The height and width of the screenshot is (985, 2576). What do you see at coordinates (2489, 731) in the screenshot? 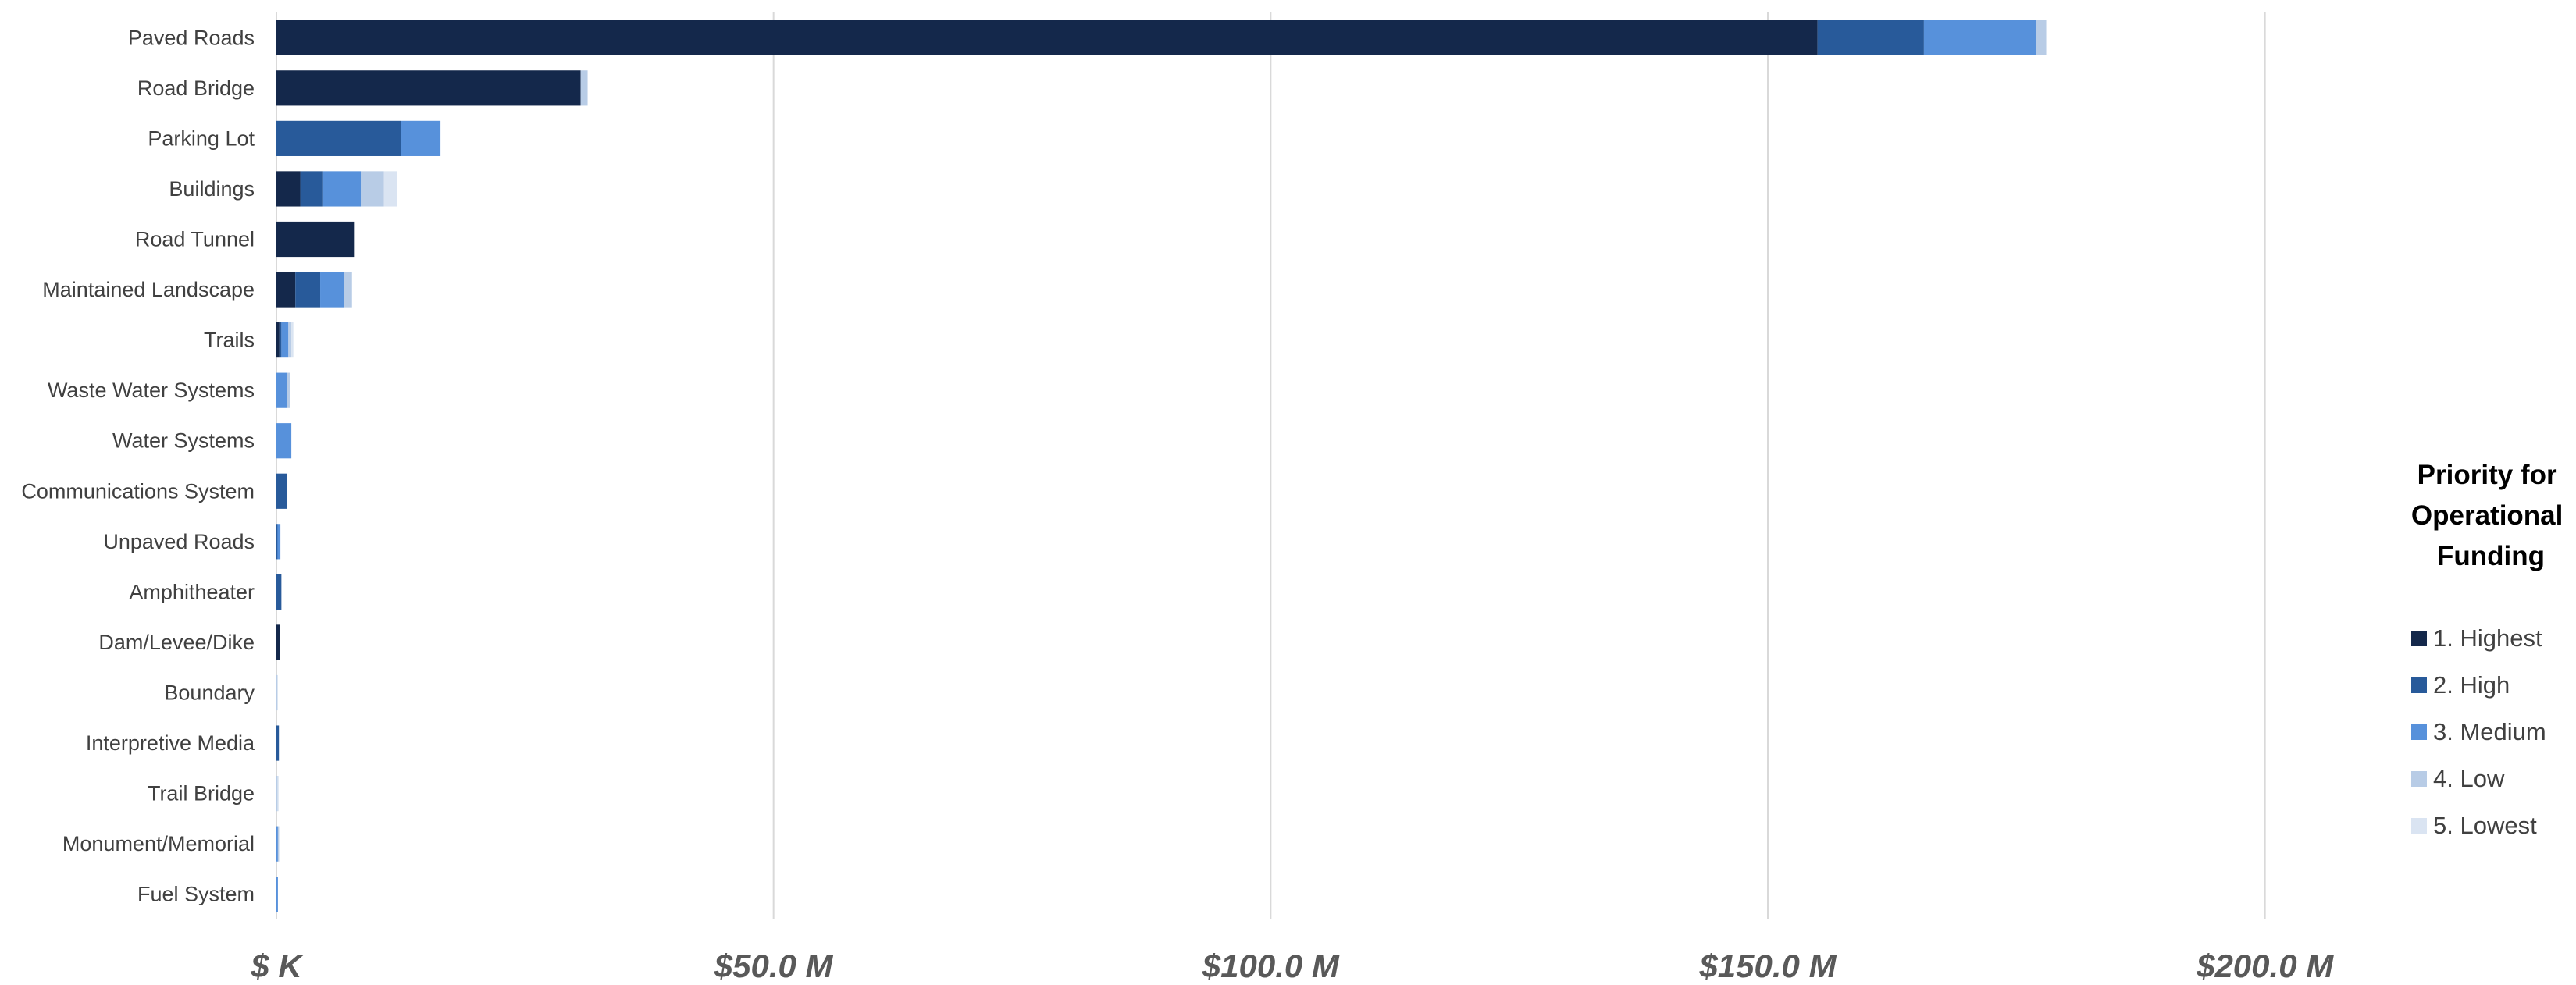
I see `legend-label: 3. Medium` at bounding box center [2489, 731].